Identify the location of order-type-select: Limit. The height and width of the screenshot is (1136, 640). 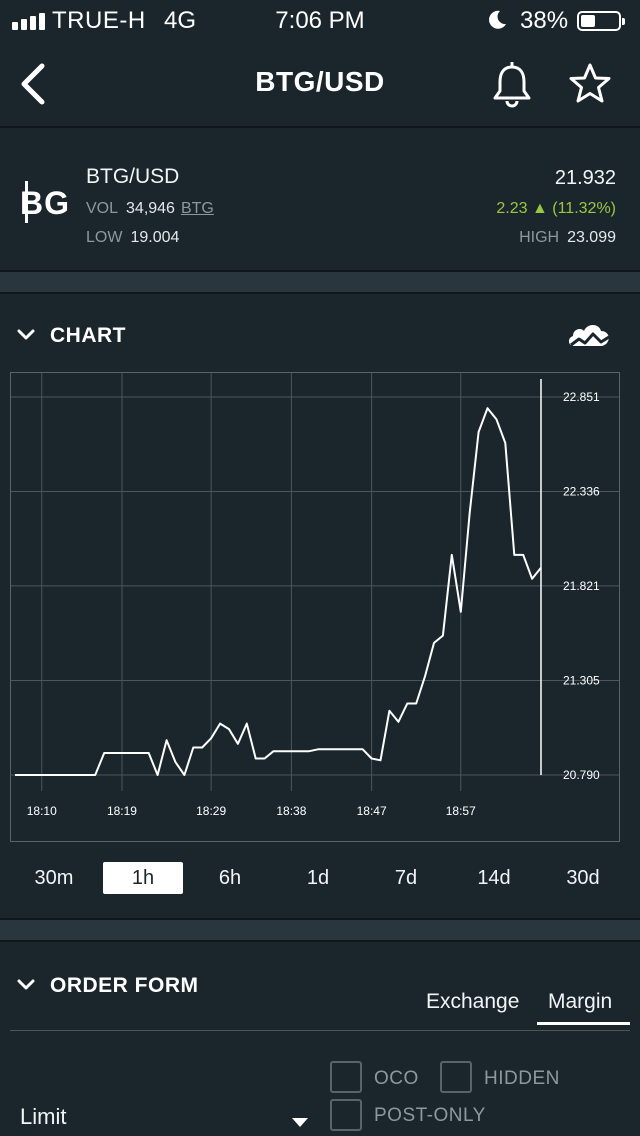
(43, 1116).